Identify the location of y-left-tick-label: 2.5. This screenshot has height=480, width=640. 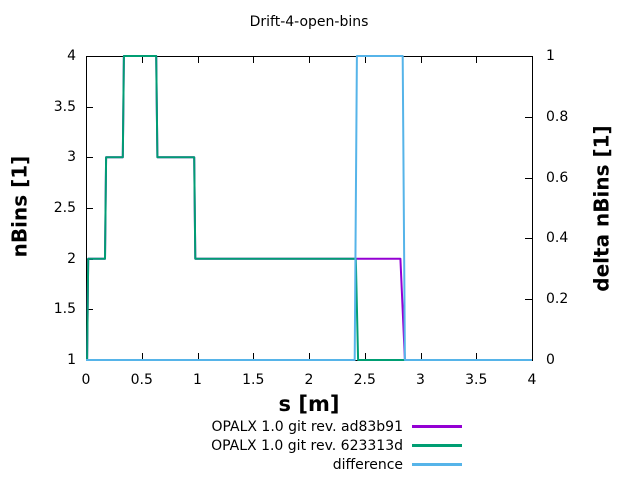
(64, 208).